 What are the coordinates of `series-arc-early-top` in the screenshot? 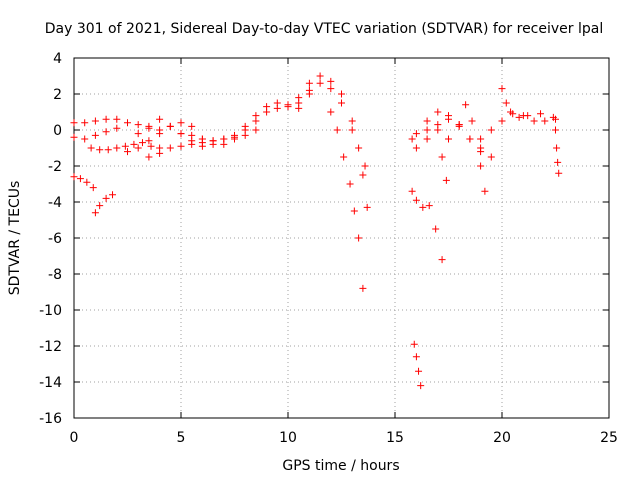 It's located at (95, 121).